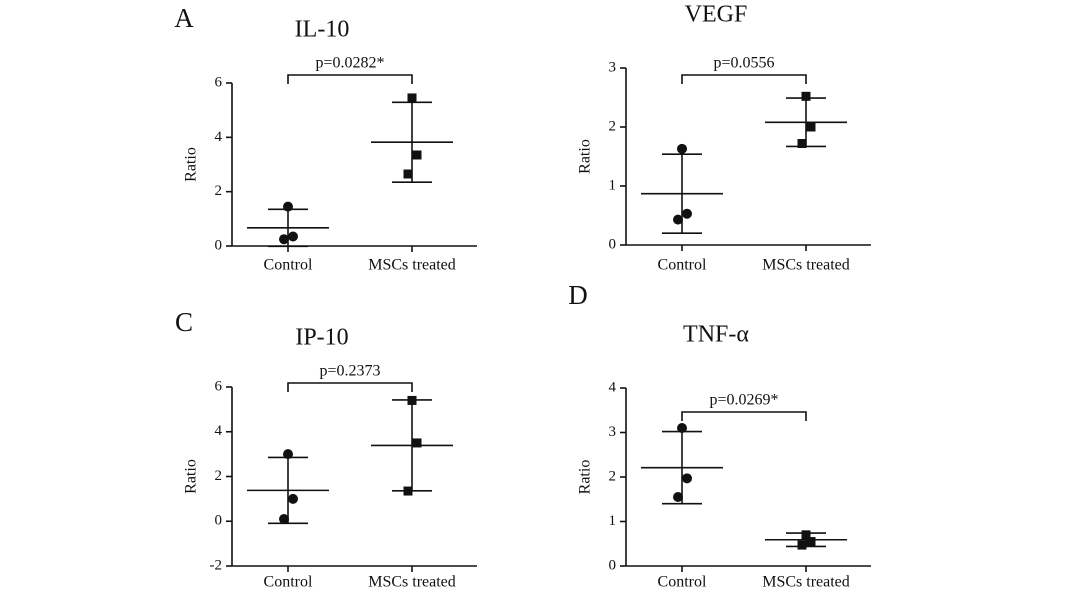 Image resolution: width=1080 pixels, height=606 pixels. I want to click on y-tick-label: -2, so click(216, 565).